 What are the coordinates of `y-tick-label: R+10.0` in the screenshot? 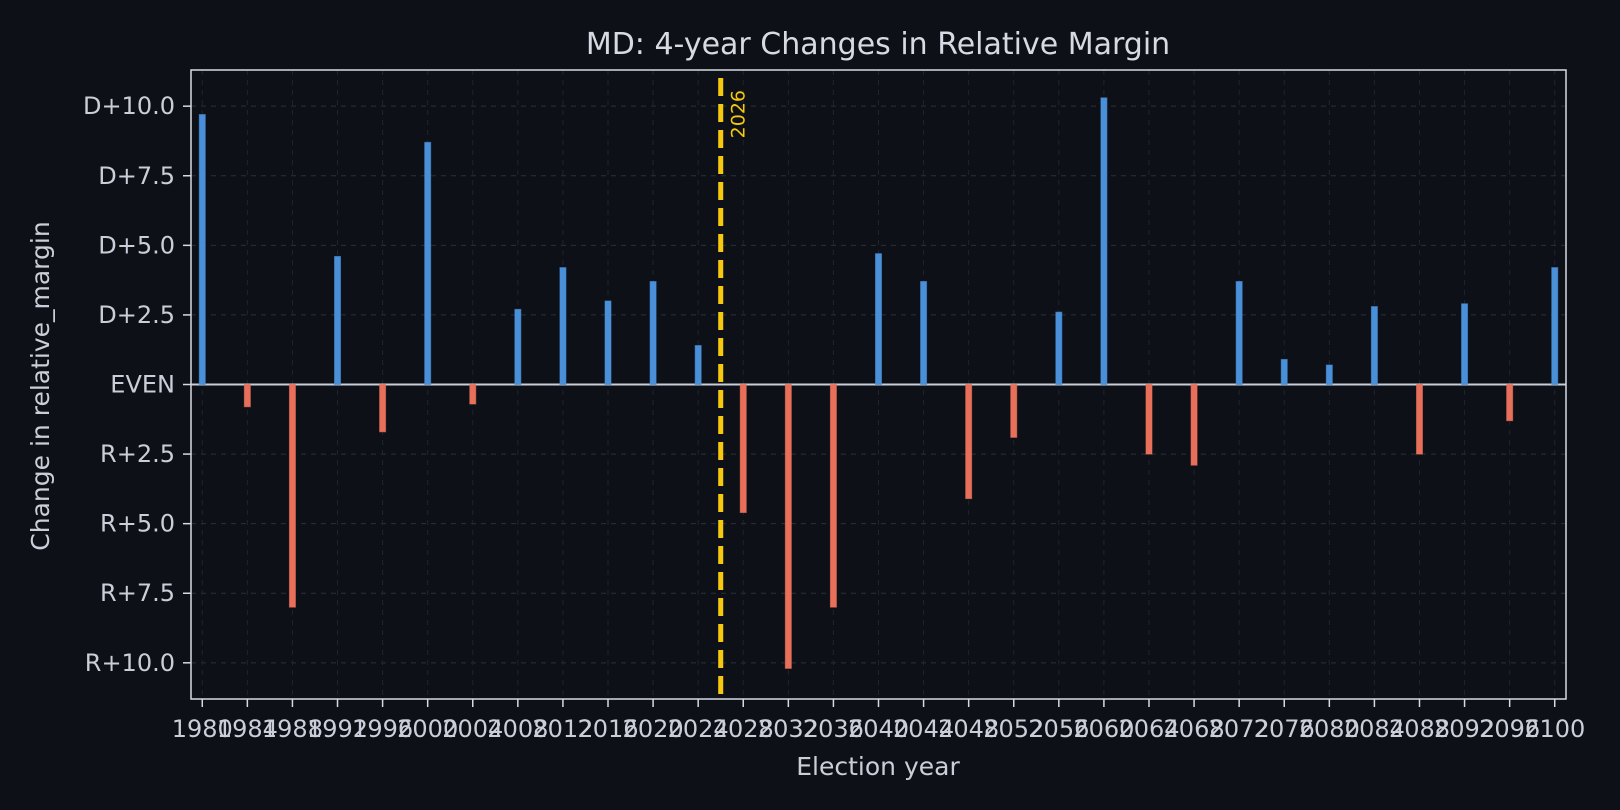 It's located at (130, 663).